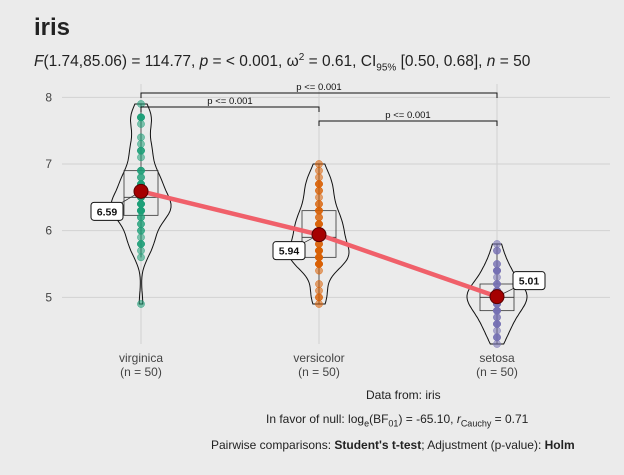 The image size is (624, 475). I want to click on data-source-caption: Data from: iris, so click(403, 395).